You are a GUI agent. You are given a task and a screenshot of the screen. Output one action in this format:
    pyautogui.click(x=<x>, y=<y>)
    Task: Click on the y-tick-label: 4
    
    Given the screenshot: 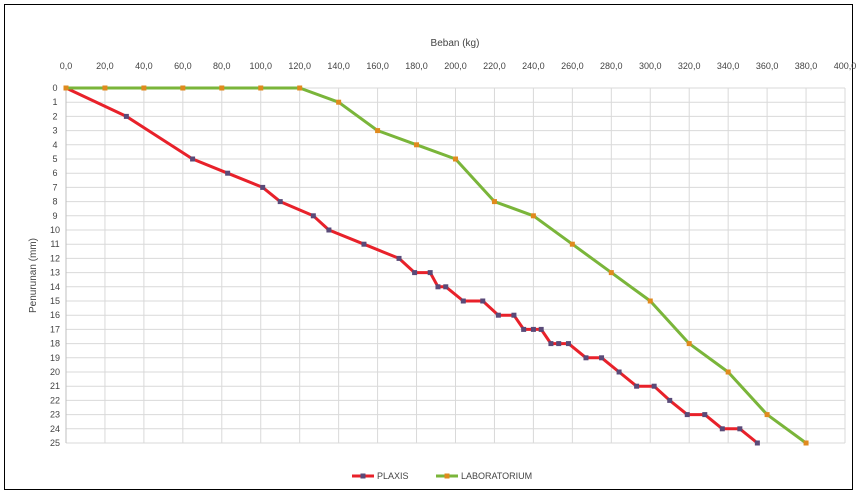 What is the action you would take?
    pyautogui.click(x=54, y=145)
    